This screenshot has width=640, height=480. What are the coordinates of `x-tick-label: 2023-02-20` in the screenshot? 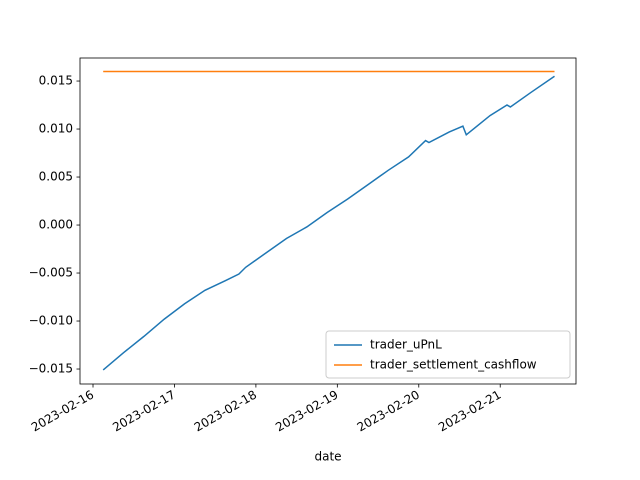 It's located at (388, 411).